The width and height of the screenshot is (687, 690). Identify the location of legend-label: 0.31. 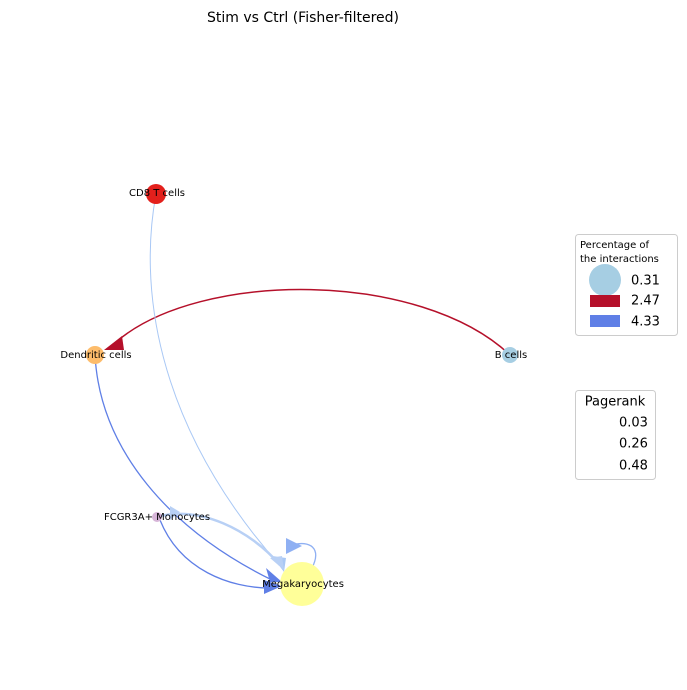
(645, 281).